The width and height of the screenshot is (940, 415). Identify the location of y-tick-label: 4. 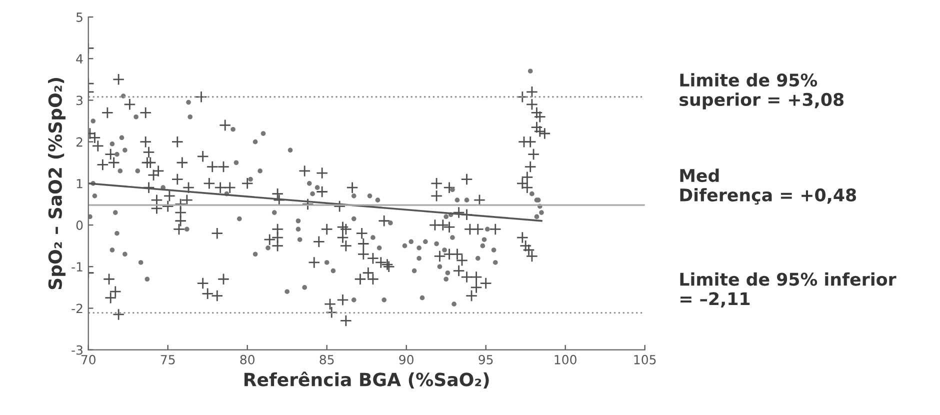
(79, 59).